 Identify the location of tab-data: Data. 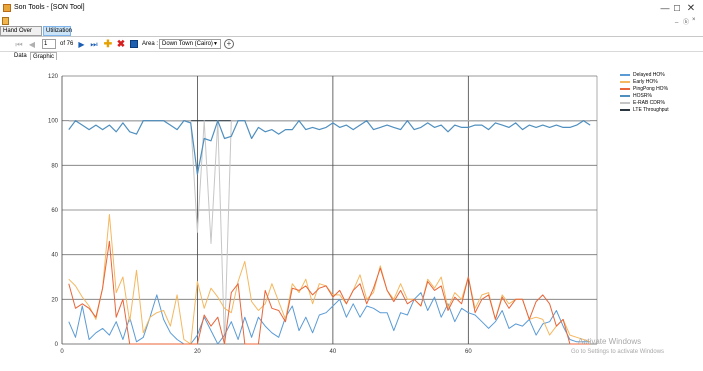
(20, 56).